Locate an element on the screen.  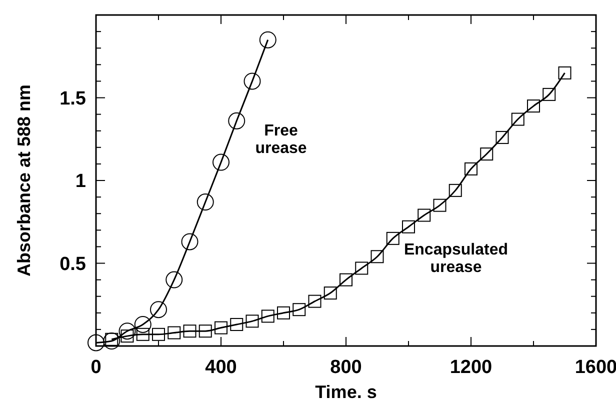
x-tick-label: 800 is located at coordinates (346, 367).